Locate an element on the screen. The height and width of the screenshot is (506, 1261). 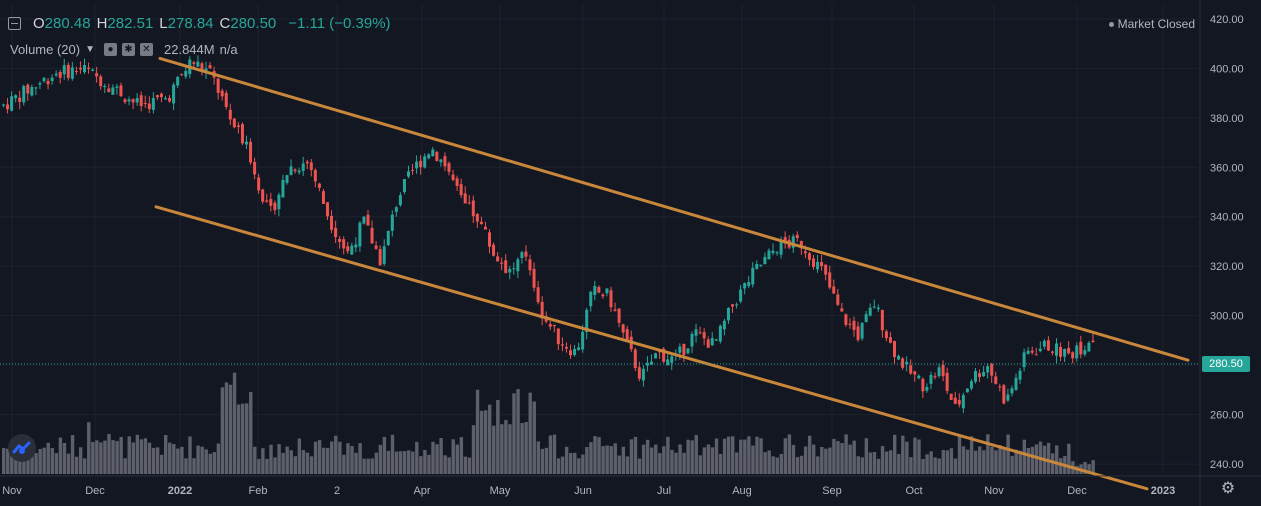
gear-icon: ⚙ is located at coordinates (1228, 488).